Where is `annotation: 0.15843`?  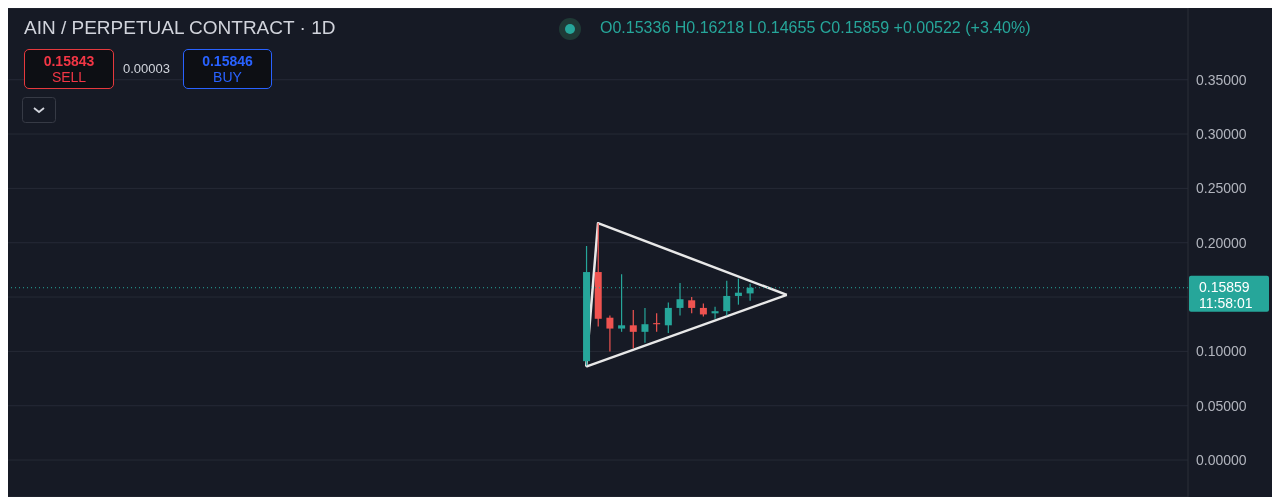 annotation: 0.15843 is located at coordinates (69, 61).